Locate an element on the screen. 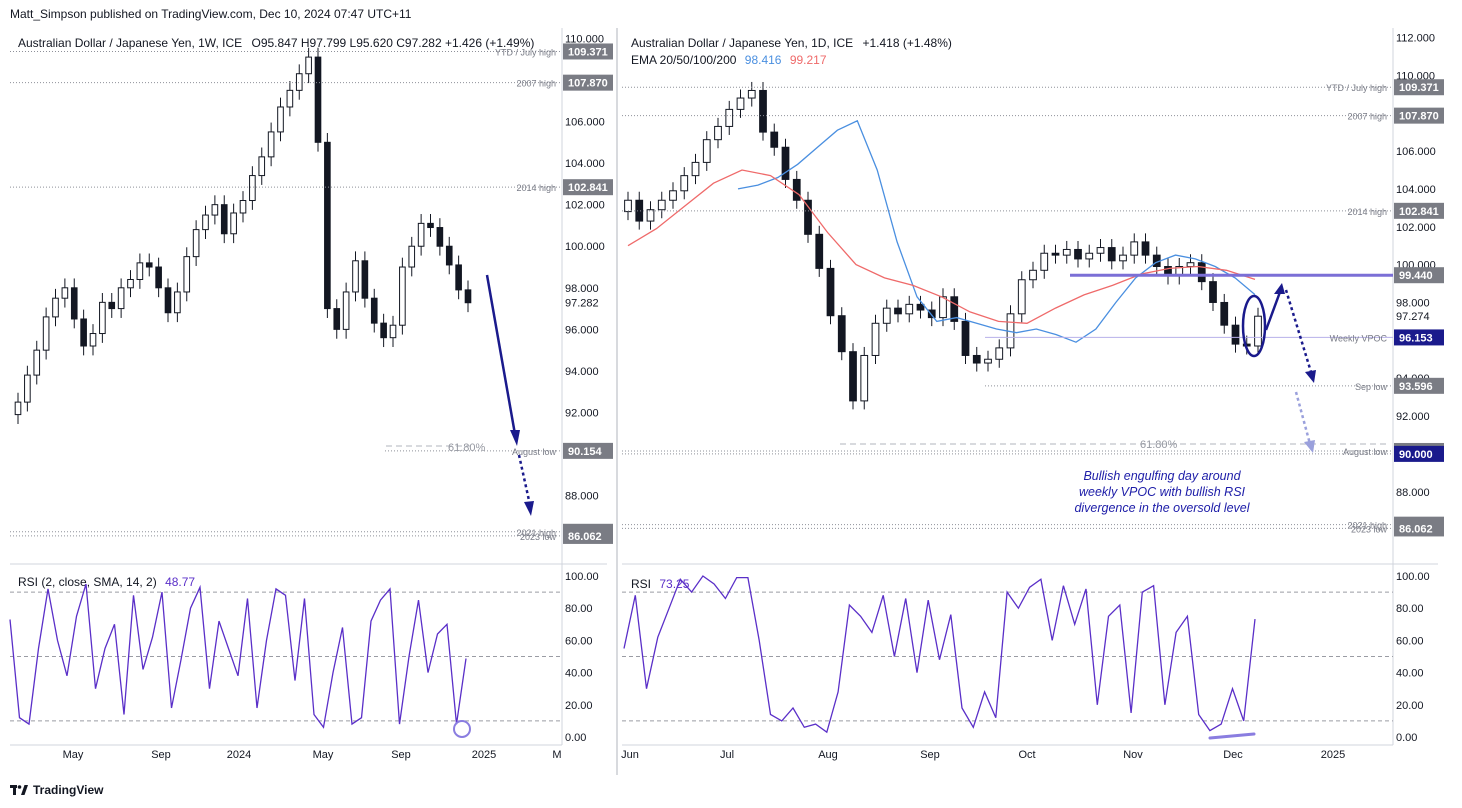 This screenshot has height=808, width=1462. right-rsi-title: RSI 73.25 is located at coordinates (660, 584).